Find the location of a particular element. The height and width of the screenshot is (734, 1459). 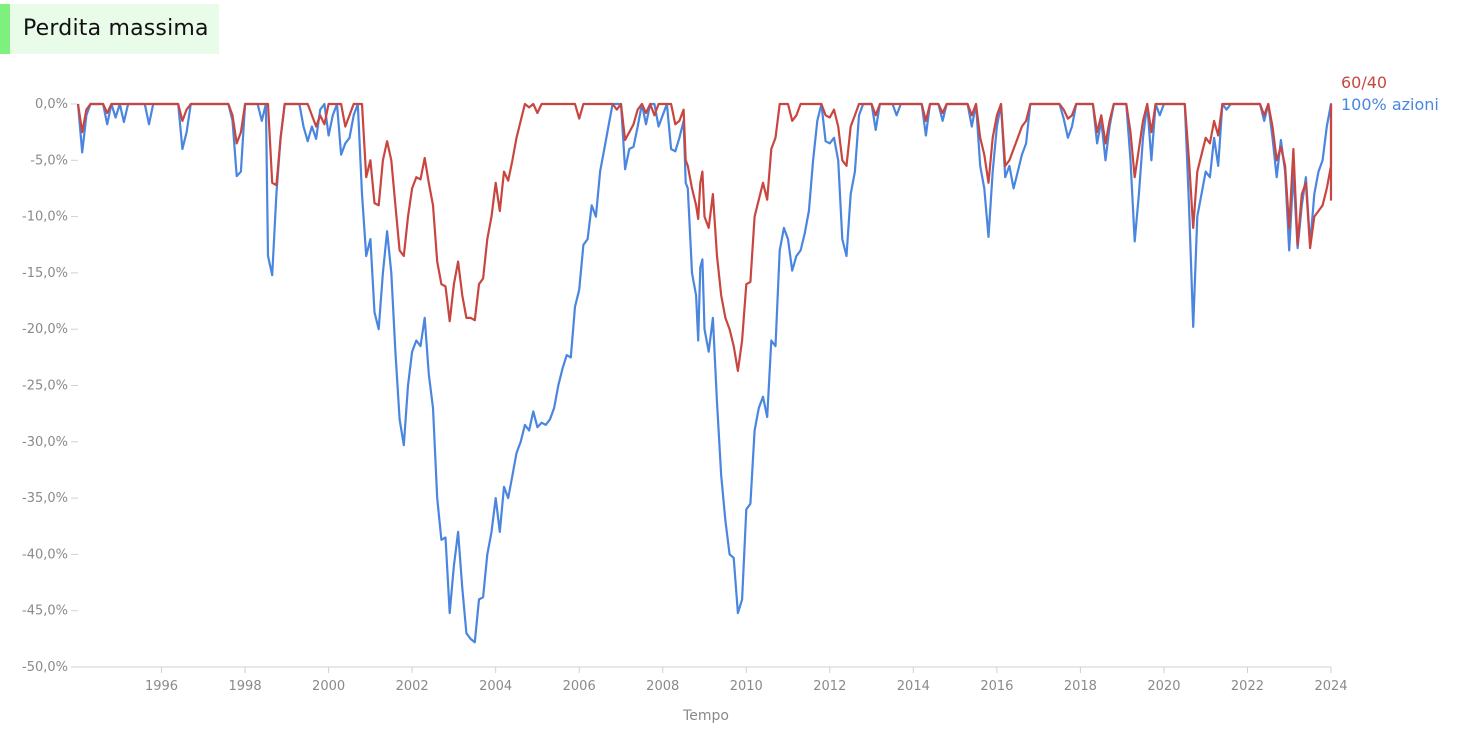

x-tick-label: 1996 is located at coordinates (161, 686).